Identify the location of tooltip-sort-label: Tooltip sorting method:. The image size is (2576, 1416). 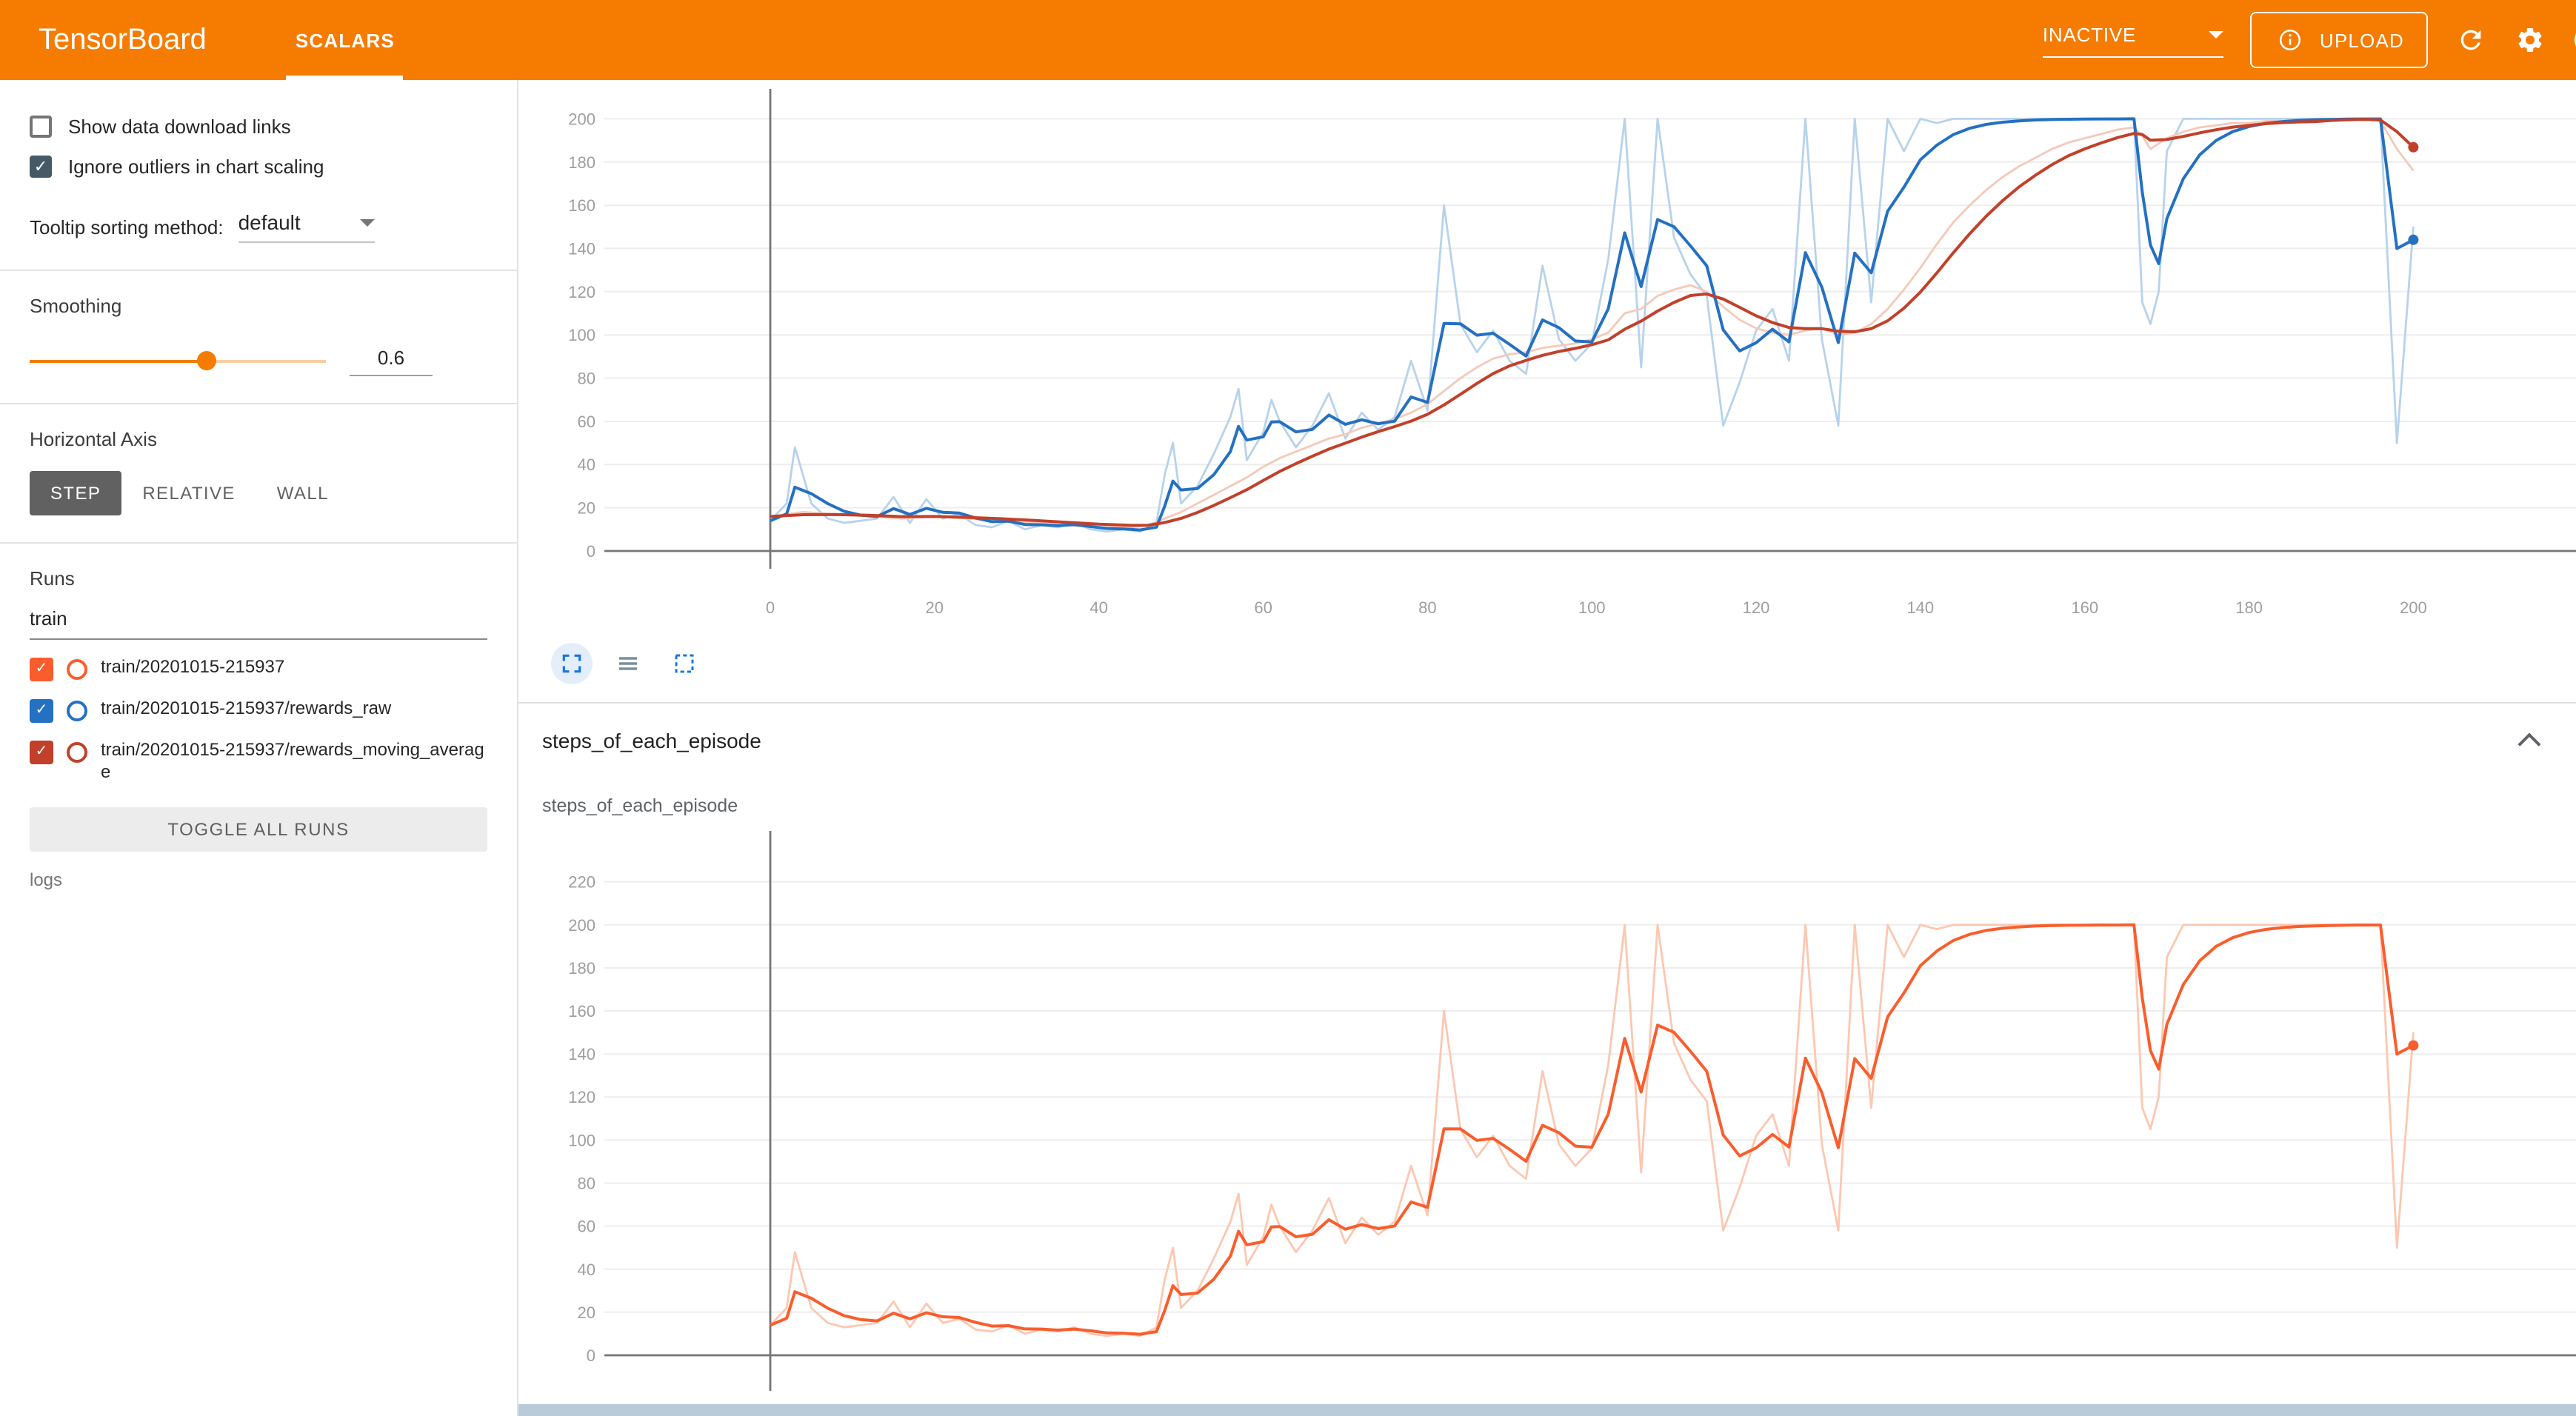
(127, 227).